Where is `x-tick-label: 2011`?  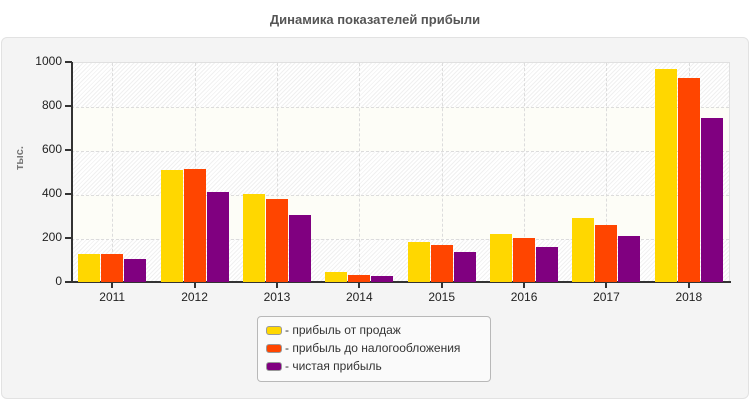 x-tick-label: 2011 is located at coordinates (112, 297).